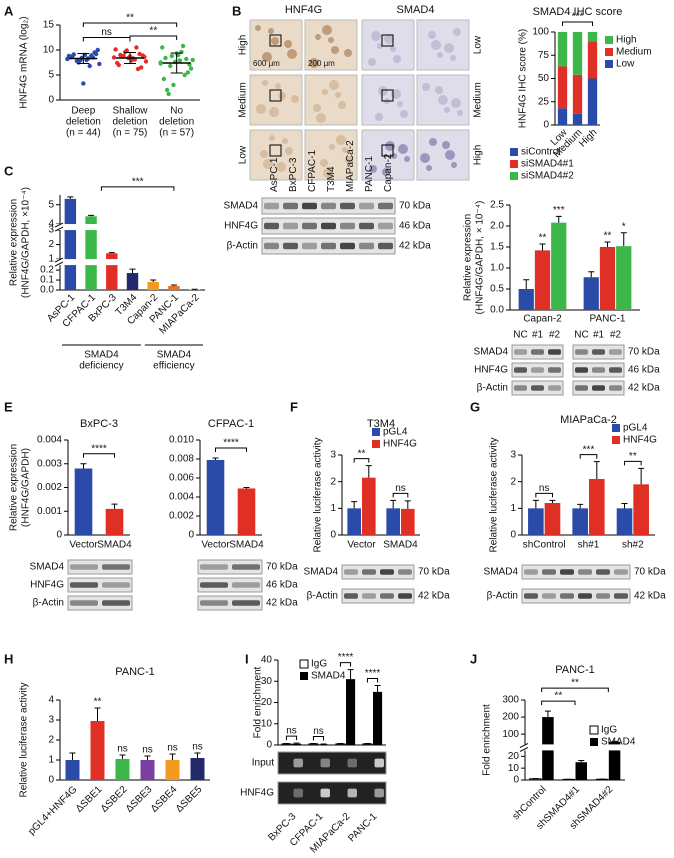 Image resolution: width=674 pixels, height=858 pixels. I want to click on lane-label: NC, so click(581, 335).